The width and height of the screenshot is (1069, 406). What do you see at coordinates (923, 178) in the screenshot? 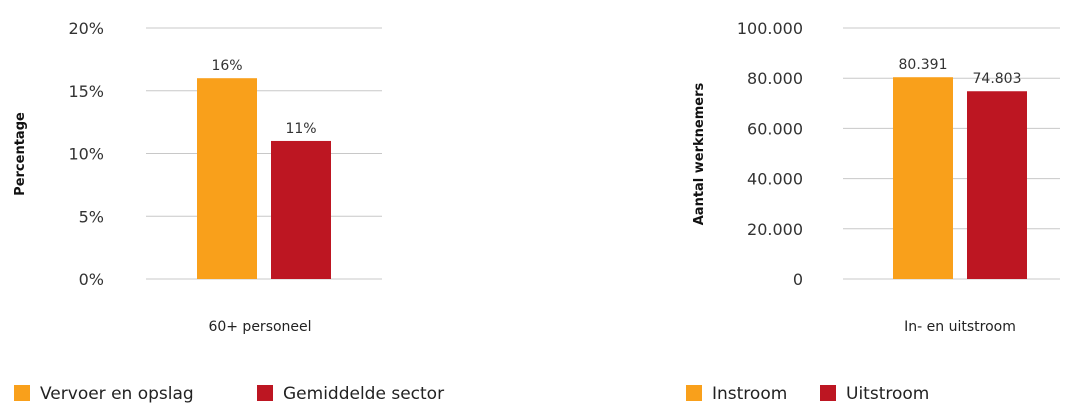
I see `bar-instroom` at bounding box center [923, 178].